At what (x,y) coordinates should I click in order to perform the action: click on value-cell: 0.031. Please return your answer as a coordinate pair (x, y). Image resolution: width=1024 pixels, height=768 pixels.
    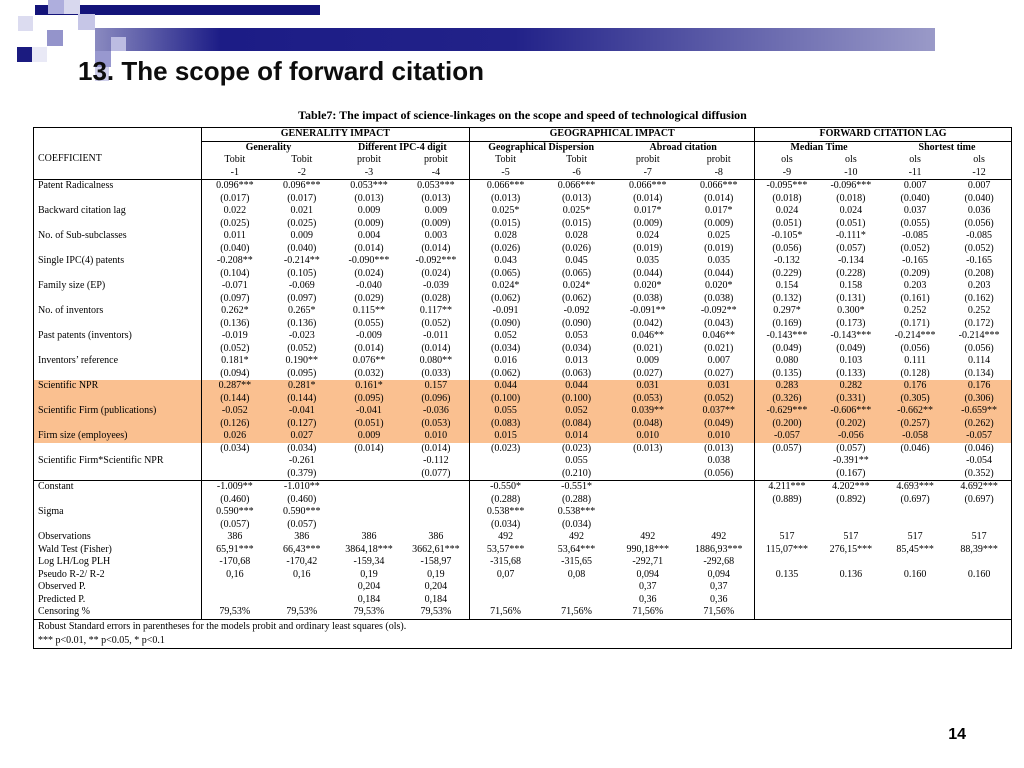
    Looking at the image, I should click on (648, 386).